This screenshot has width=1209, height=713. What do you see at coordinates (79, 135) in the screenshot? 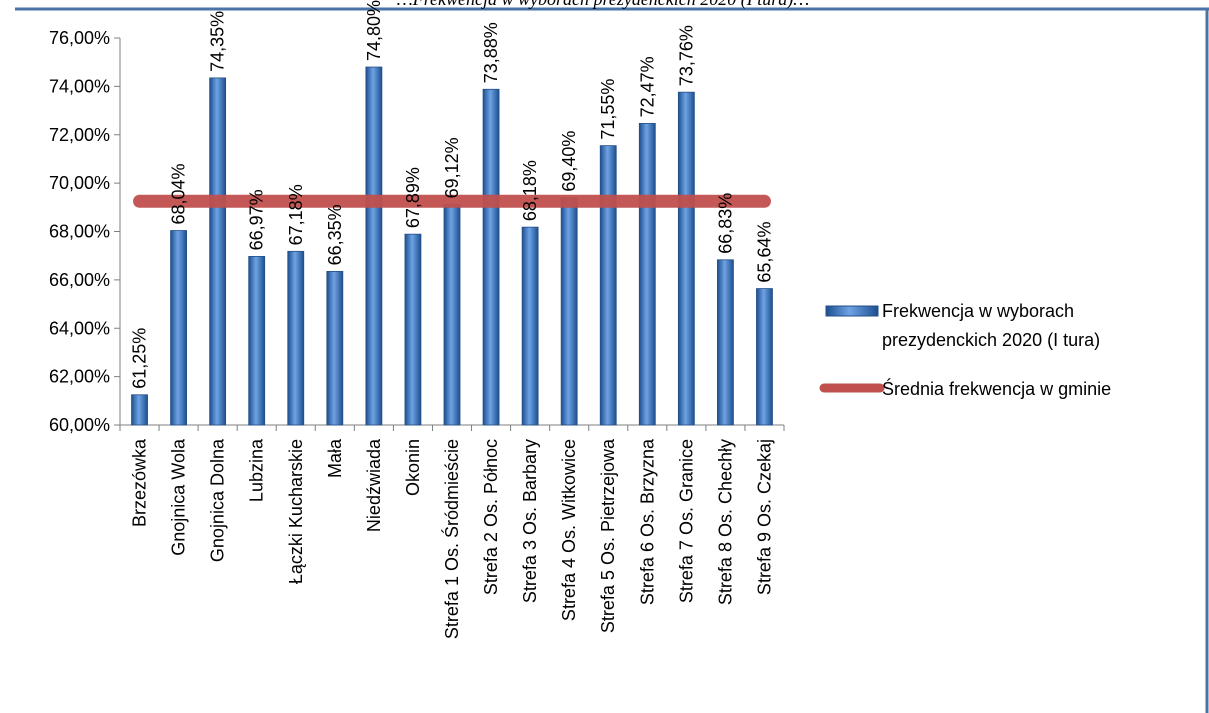
I see `y-tick-label: 72,00%` at bounding box center [79, 135].